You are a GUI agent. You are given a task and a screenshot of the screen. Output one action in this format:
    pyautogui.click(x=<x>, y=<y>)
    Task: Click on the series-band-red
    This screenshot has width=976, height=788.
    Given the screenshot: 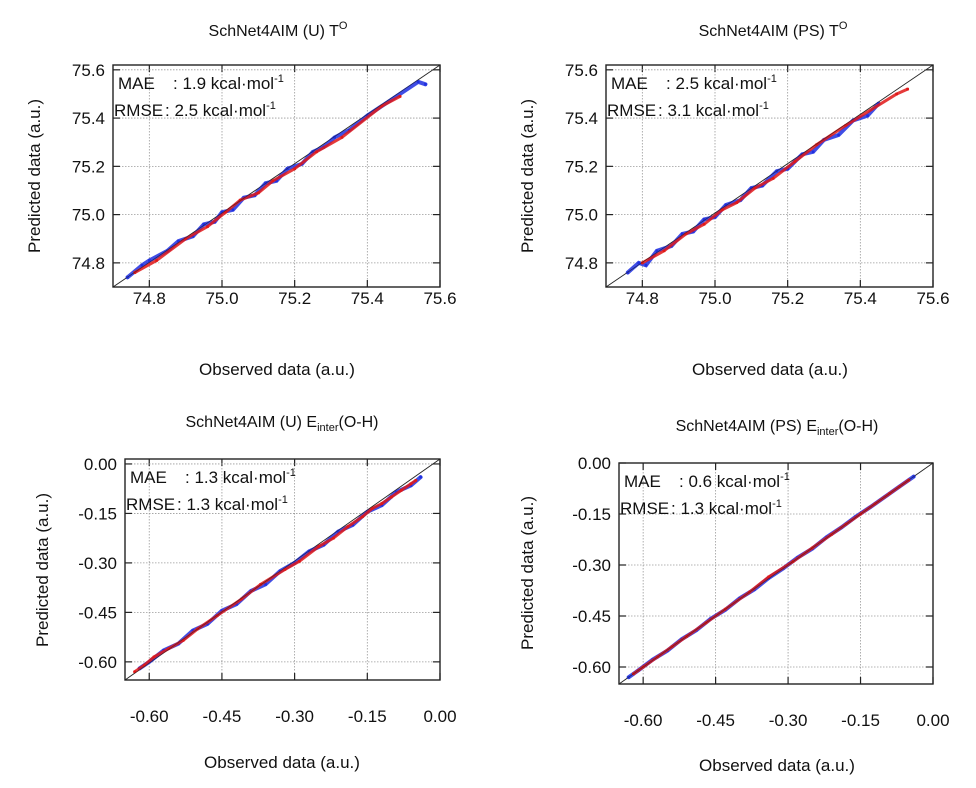 What is the action you would take?
    pyautogui.click(x=267, y=184)
    